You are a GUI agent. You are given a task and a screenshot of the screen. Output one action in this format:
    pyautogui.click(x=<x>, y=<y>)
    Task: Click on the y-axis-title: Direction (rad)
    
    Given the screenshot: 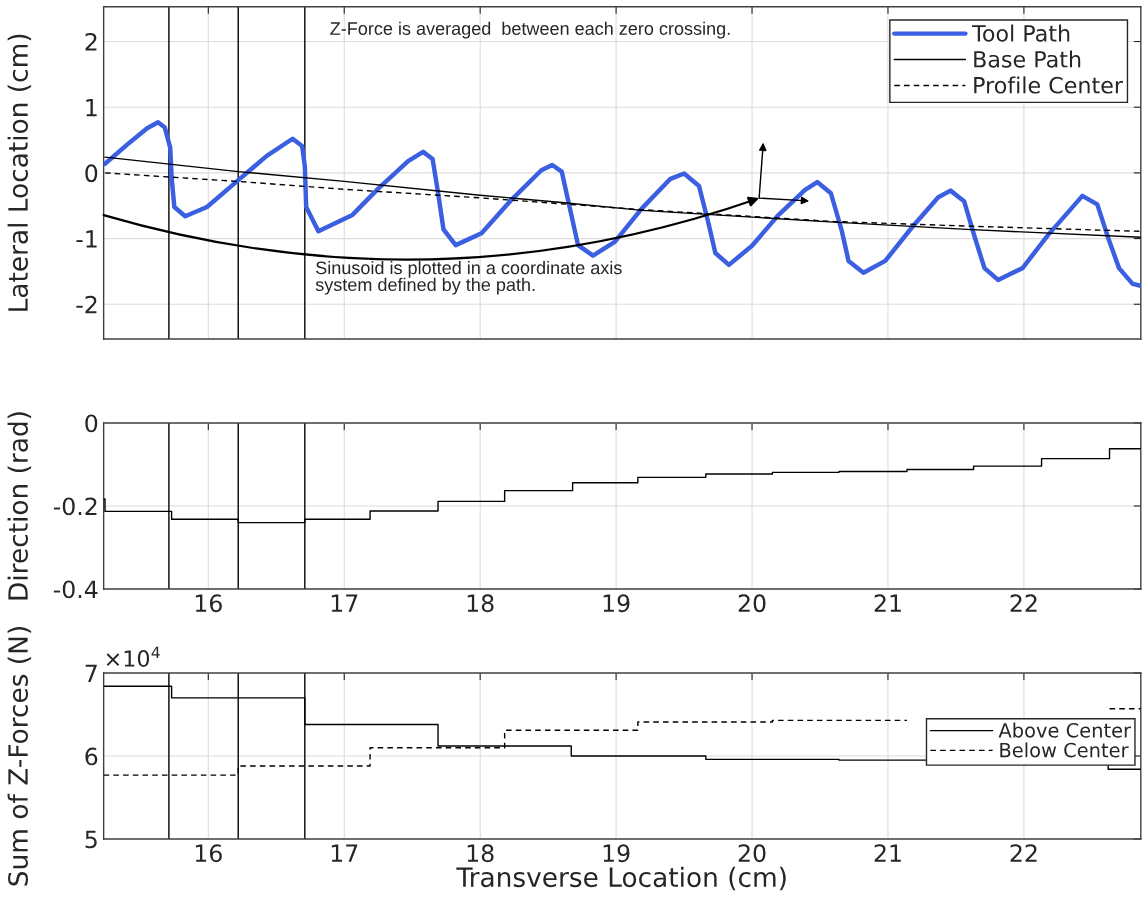 What is the action you would take?
    pyautogui.click(x=19, y=506)
    